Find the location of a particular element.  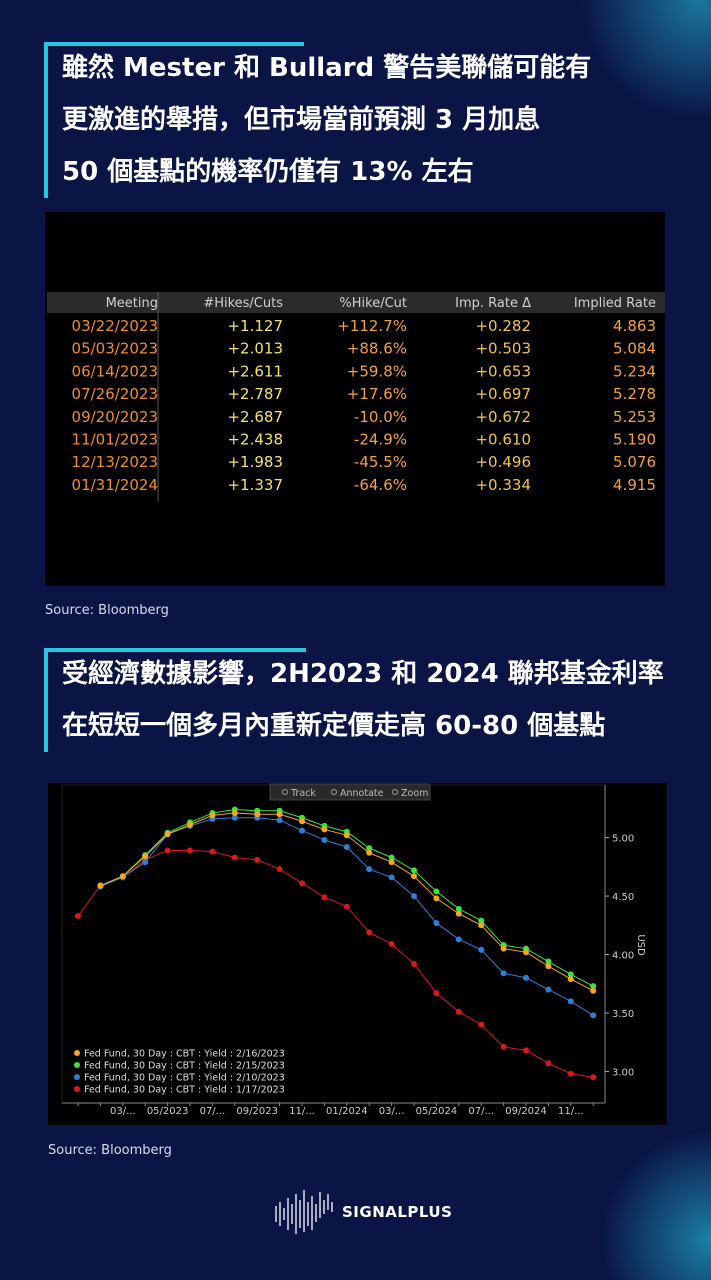

table-cell: +0.672 is located at coordinates (503, 417).